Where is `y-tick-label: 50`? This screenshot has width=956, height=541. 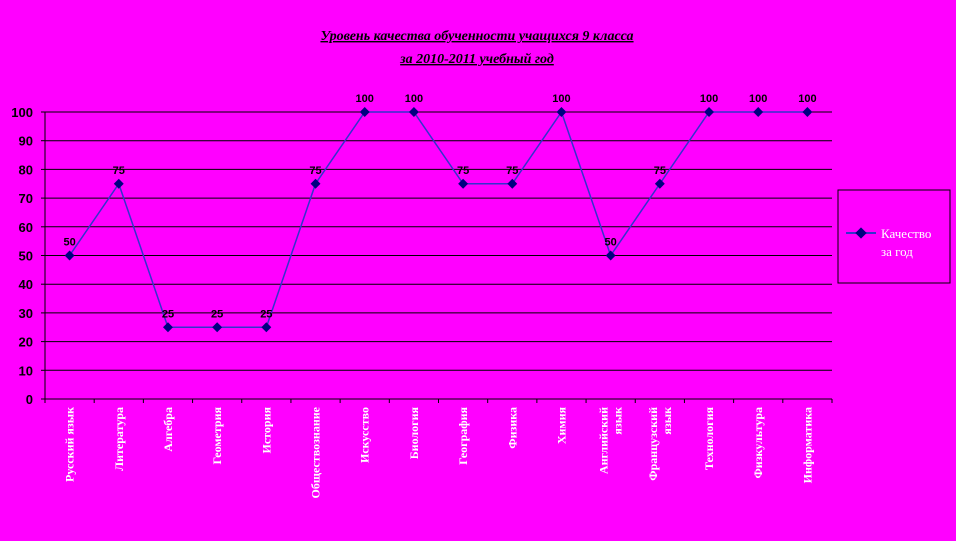 y-tick-label: 50 is located at coordinates (26, 256).